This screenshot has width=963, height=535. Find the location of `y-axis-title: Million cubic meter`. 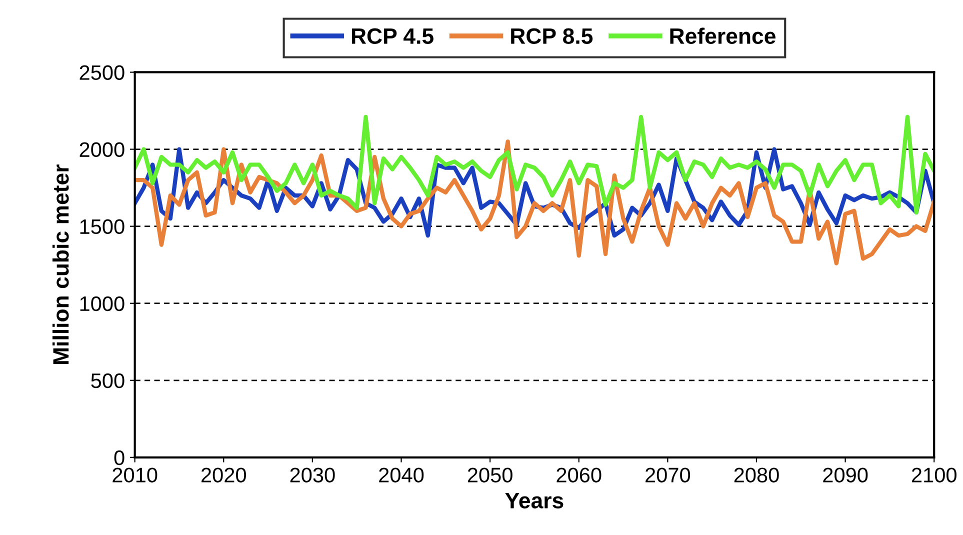

y-axis-title: Million cubic meter is located at coordinates (60, 264).